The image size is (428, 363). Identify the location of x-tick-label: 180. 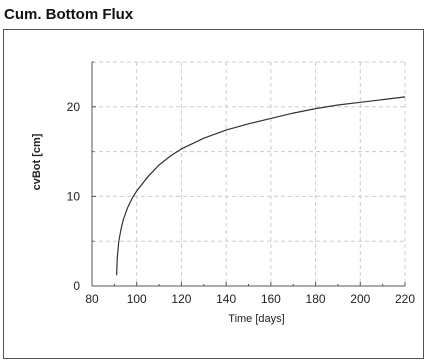
(316, 299).